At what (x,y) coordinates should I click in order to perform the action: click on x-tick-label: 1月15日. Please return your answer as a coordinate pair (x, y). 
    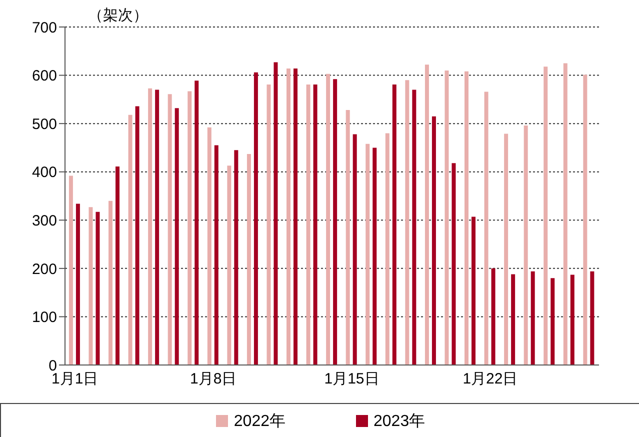
    Looking at the image, I should click on (352, 379).